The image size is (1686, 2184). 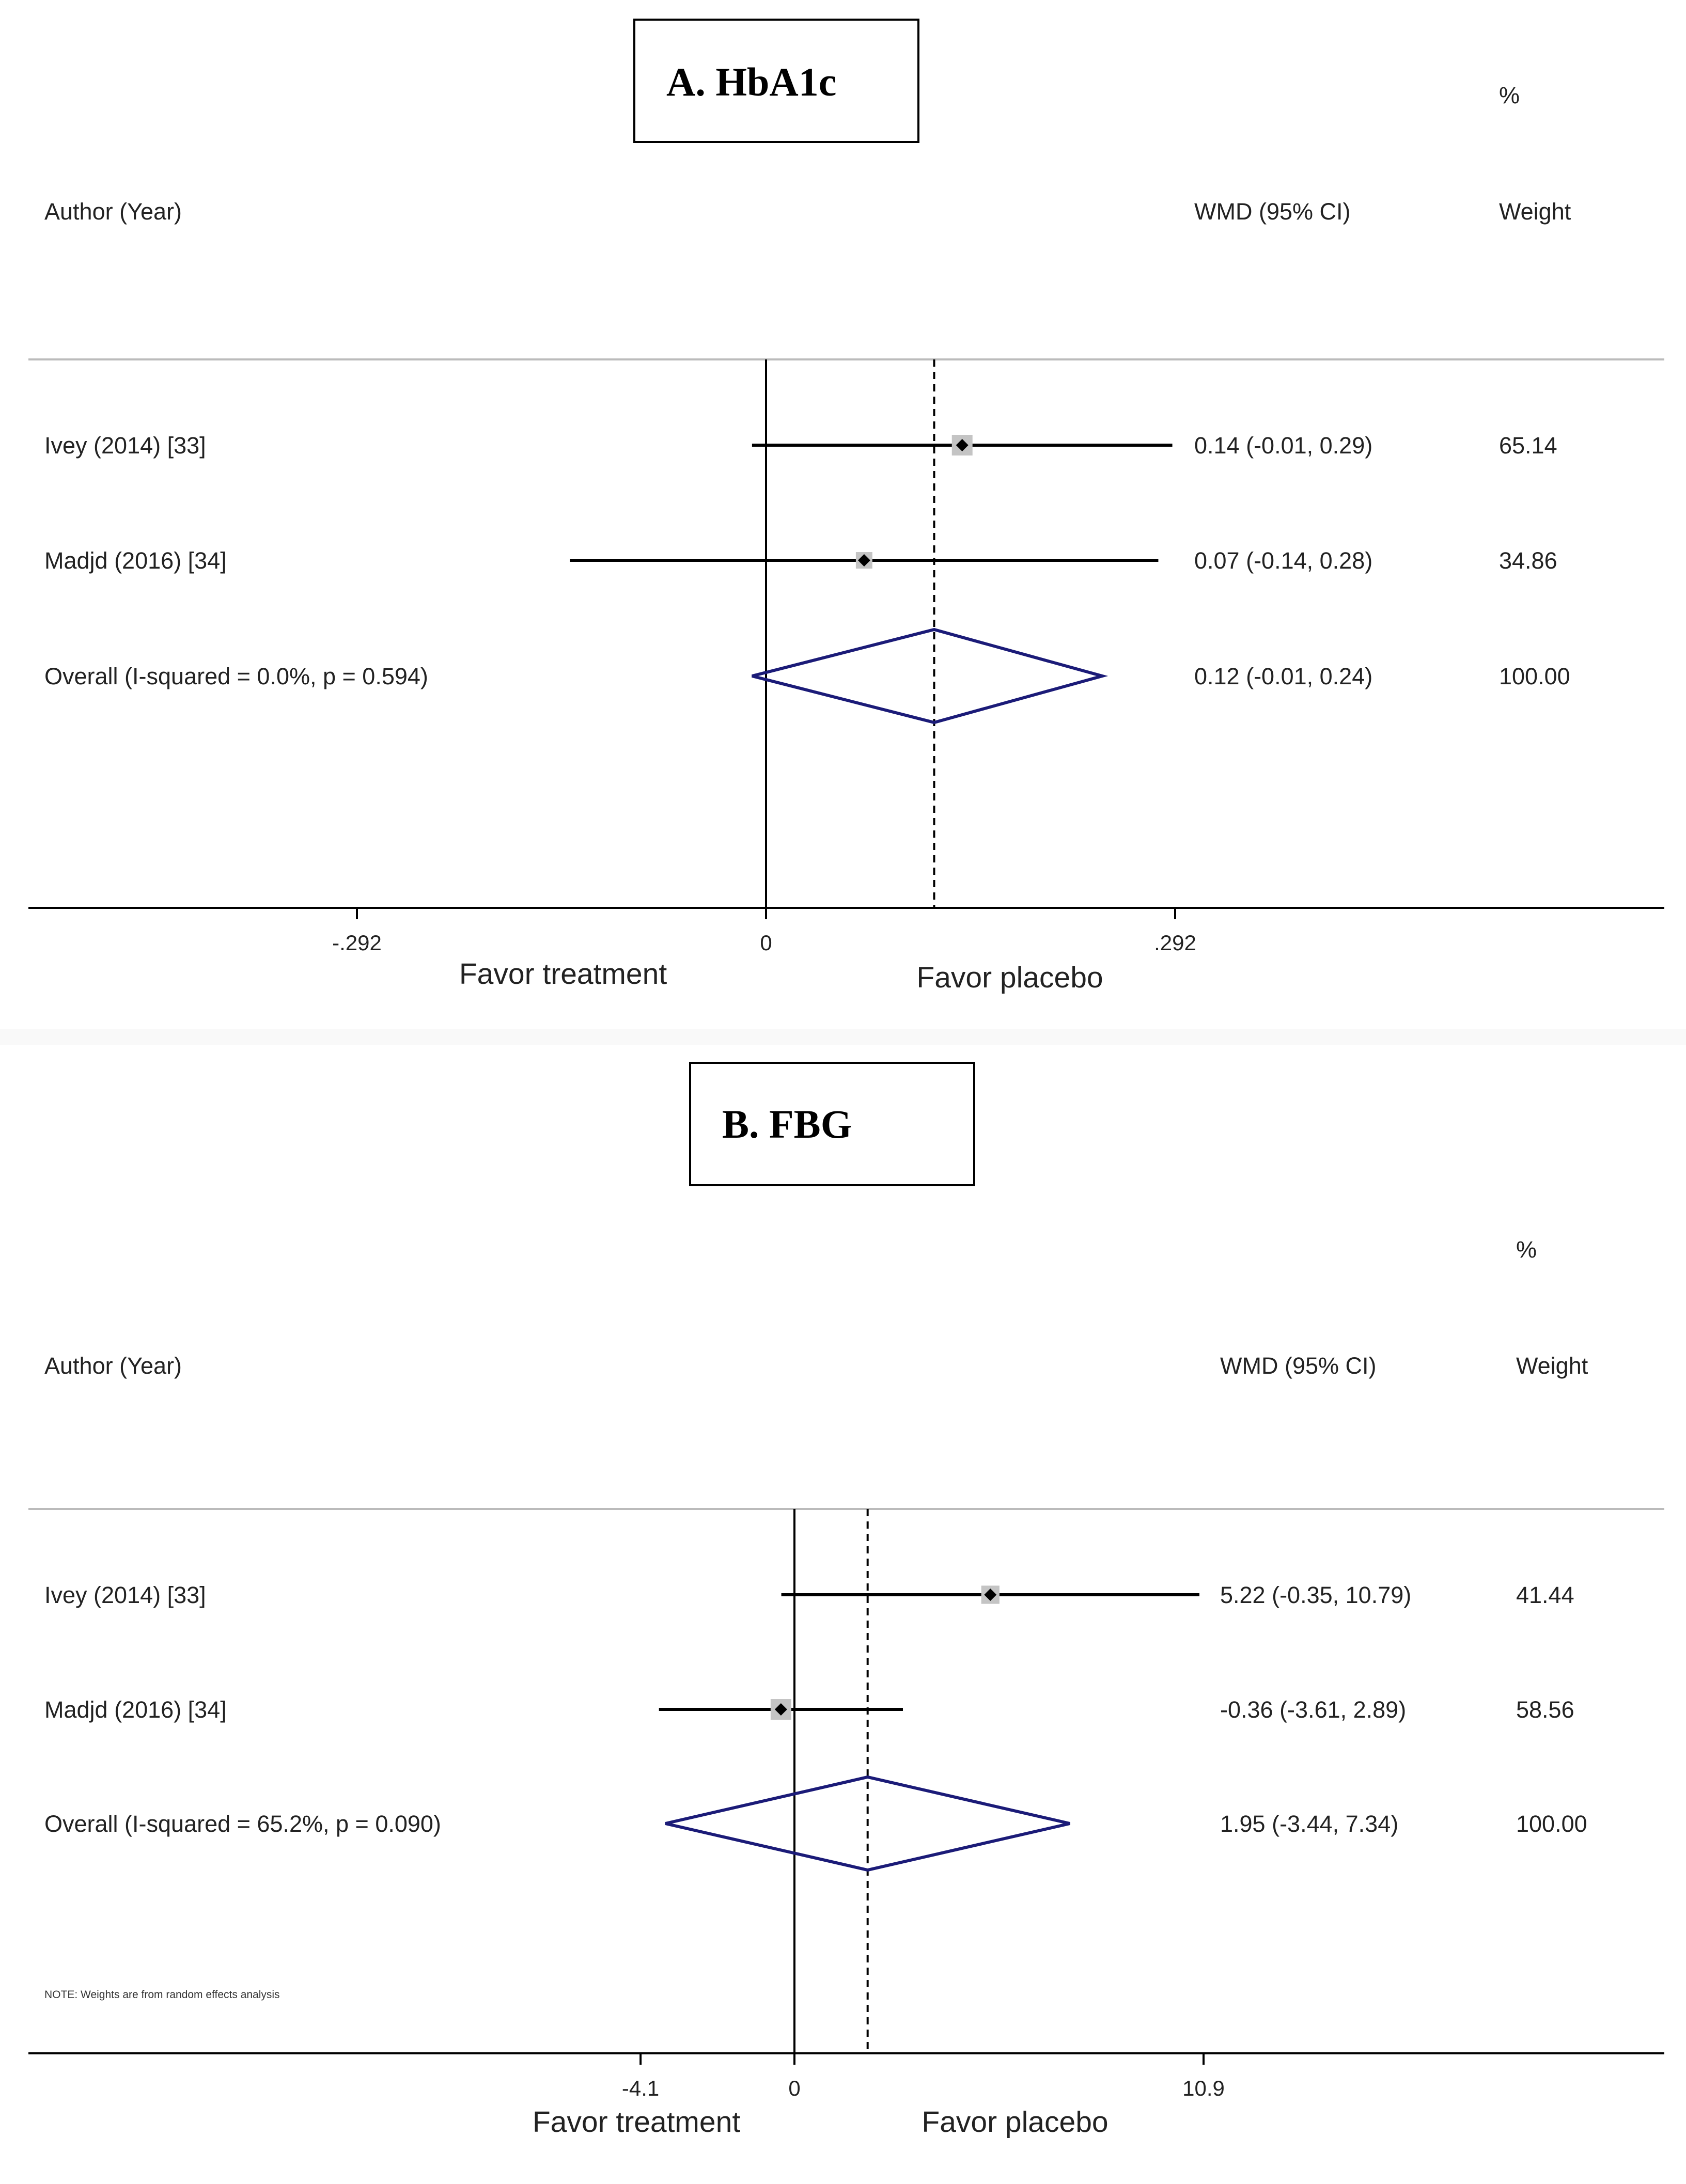 I want to click on overall-label: Overall (I-squared = 0.0%, p = 0.594), so click(x=236, y=676).